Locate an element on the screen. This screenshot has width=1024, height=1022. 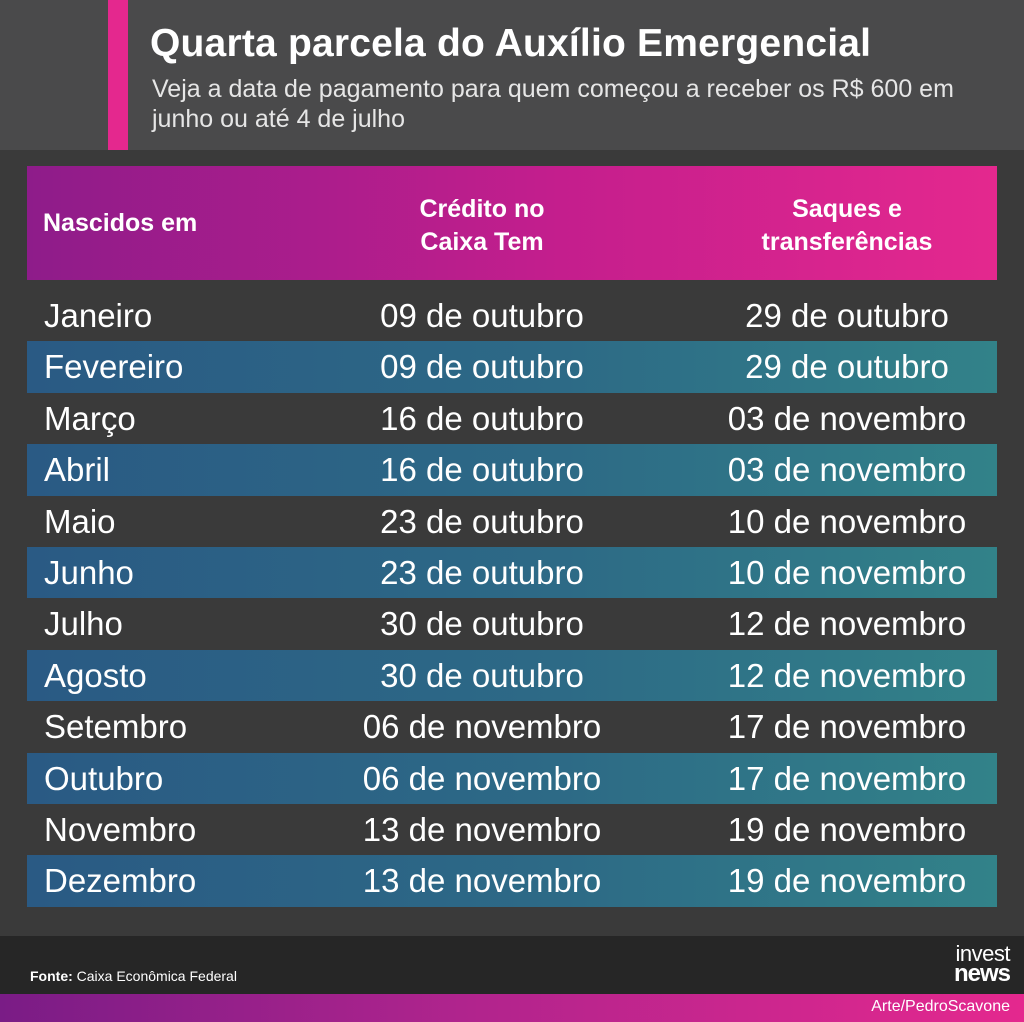
column-header-withdraw: Saques e transferências is located at coordinates (847, 226).